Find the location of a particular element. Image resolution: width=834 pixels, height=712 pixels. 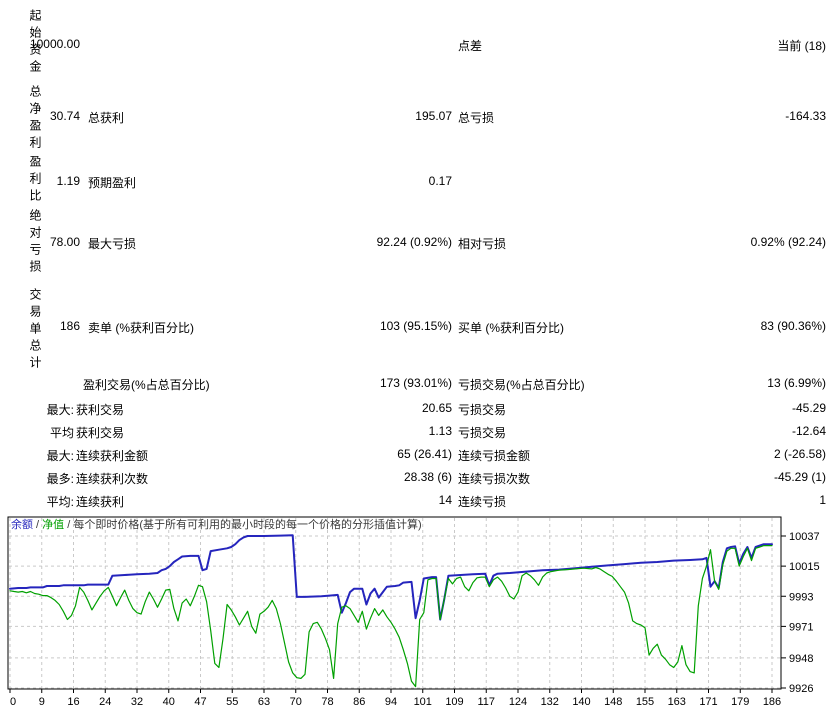

y-tick-label: 10037 is located at coordinates (804, 537).